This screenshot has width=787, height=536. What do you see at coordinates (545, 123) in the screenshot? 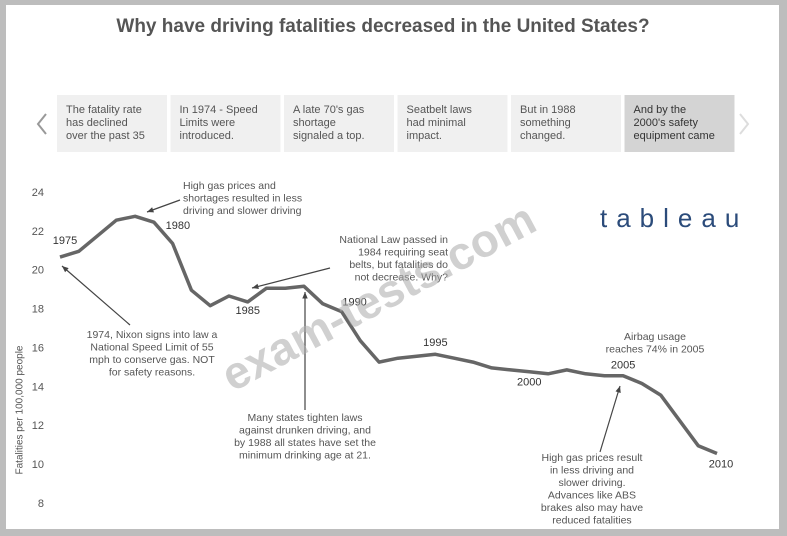
I see `story-caption: something` at bounding box center [545, 123].